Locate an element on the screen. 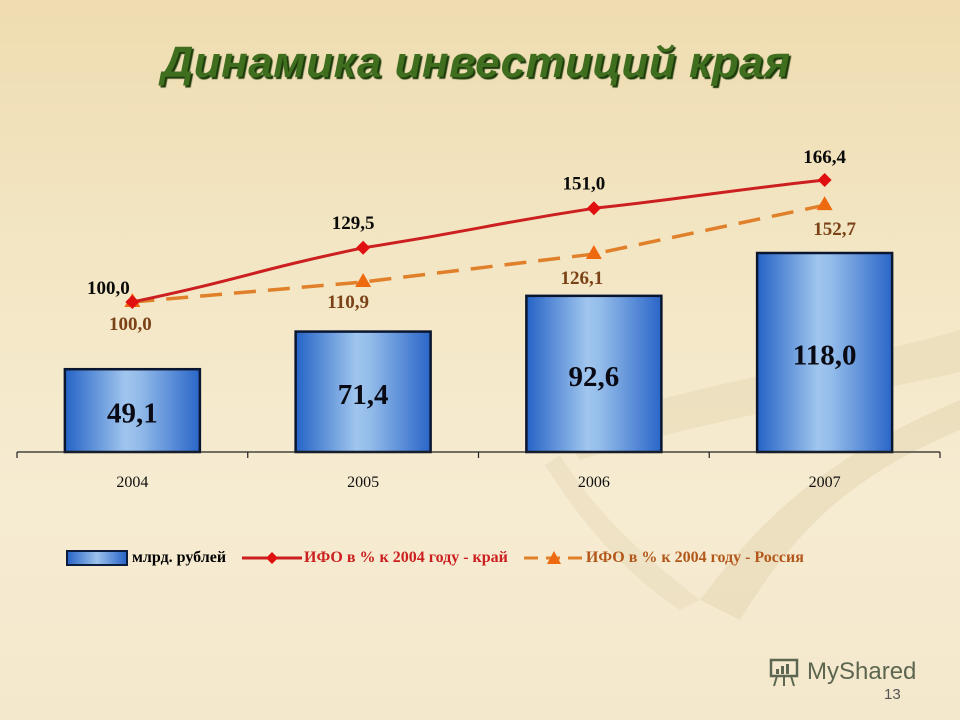  legend-item-bar: млрд. рублей is located at coordinates (146, 558).